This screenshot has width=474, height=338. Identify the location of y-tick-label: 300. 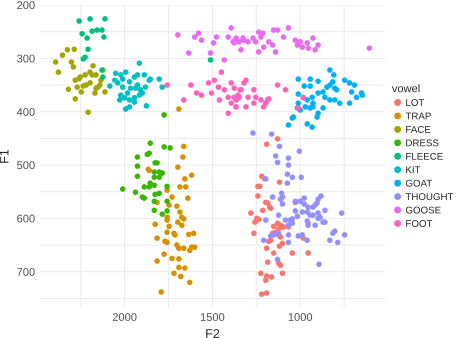
(26, 58).